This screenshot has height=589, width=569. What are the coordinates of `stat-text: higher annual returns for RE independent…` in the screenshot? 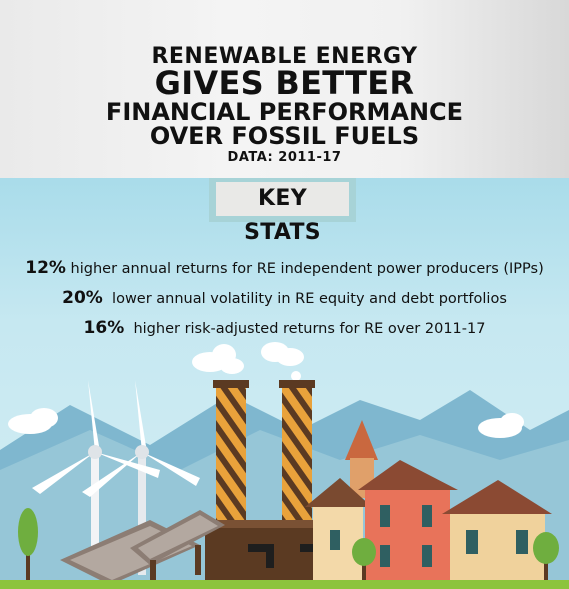 It's located at (304, 269).